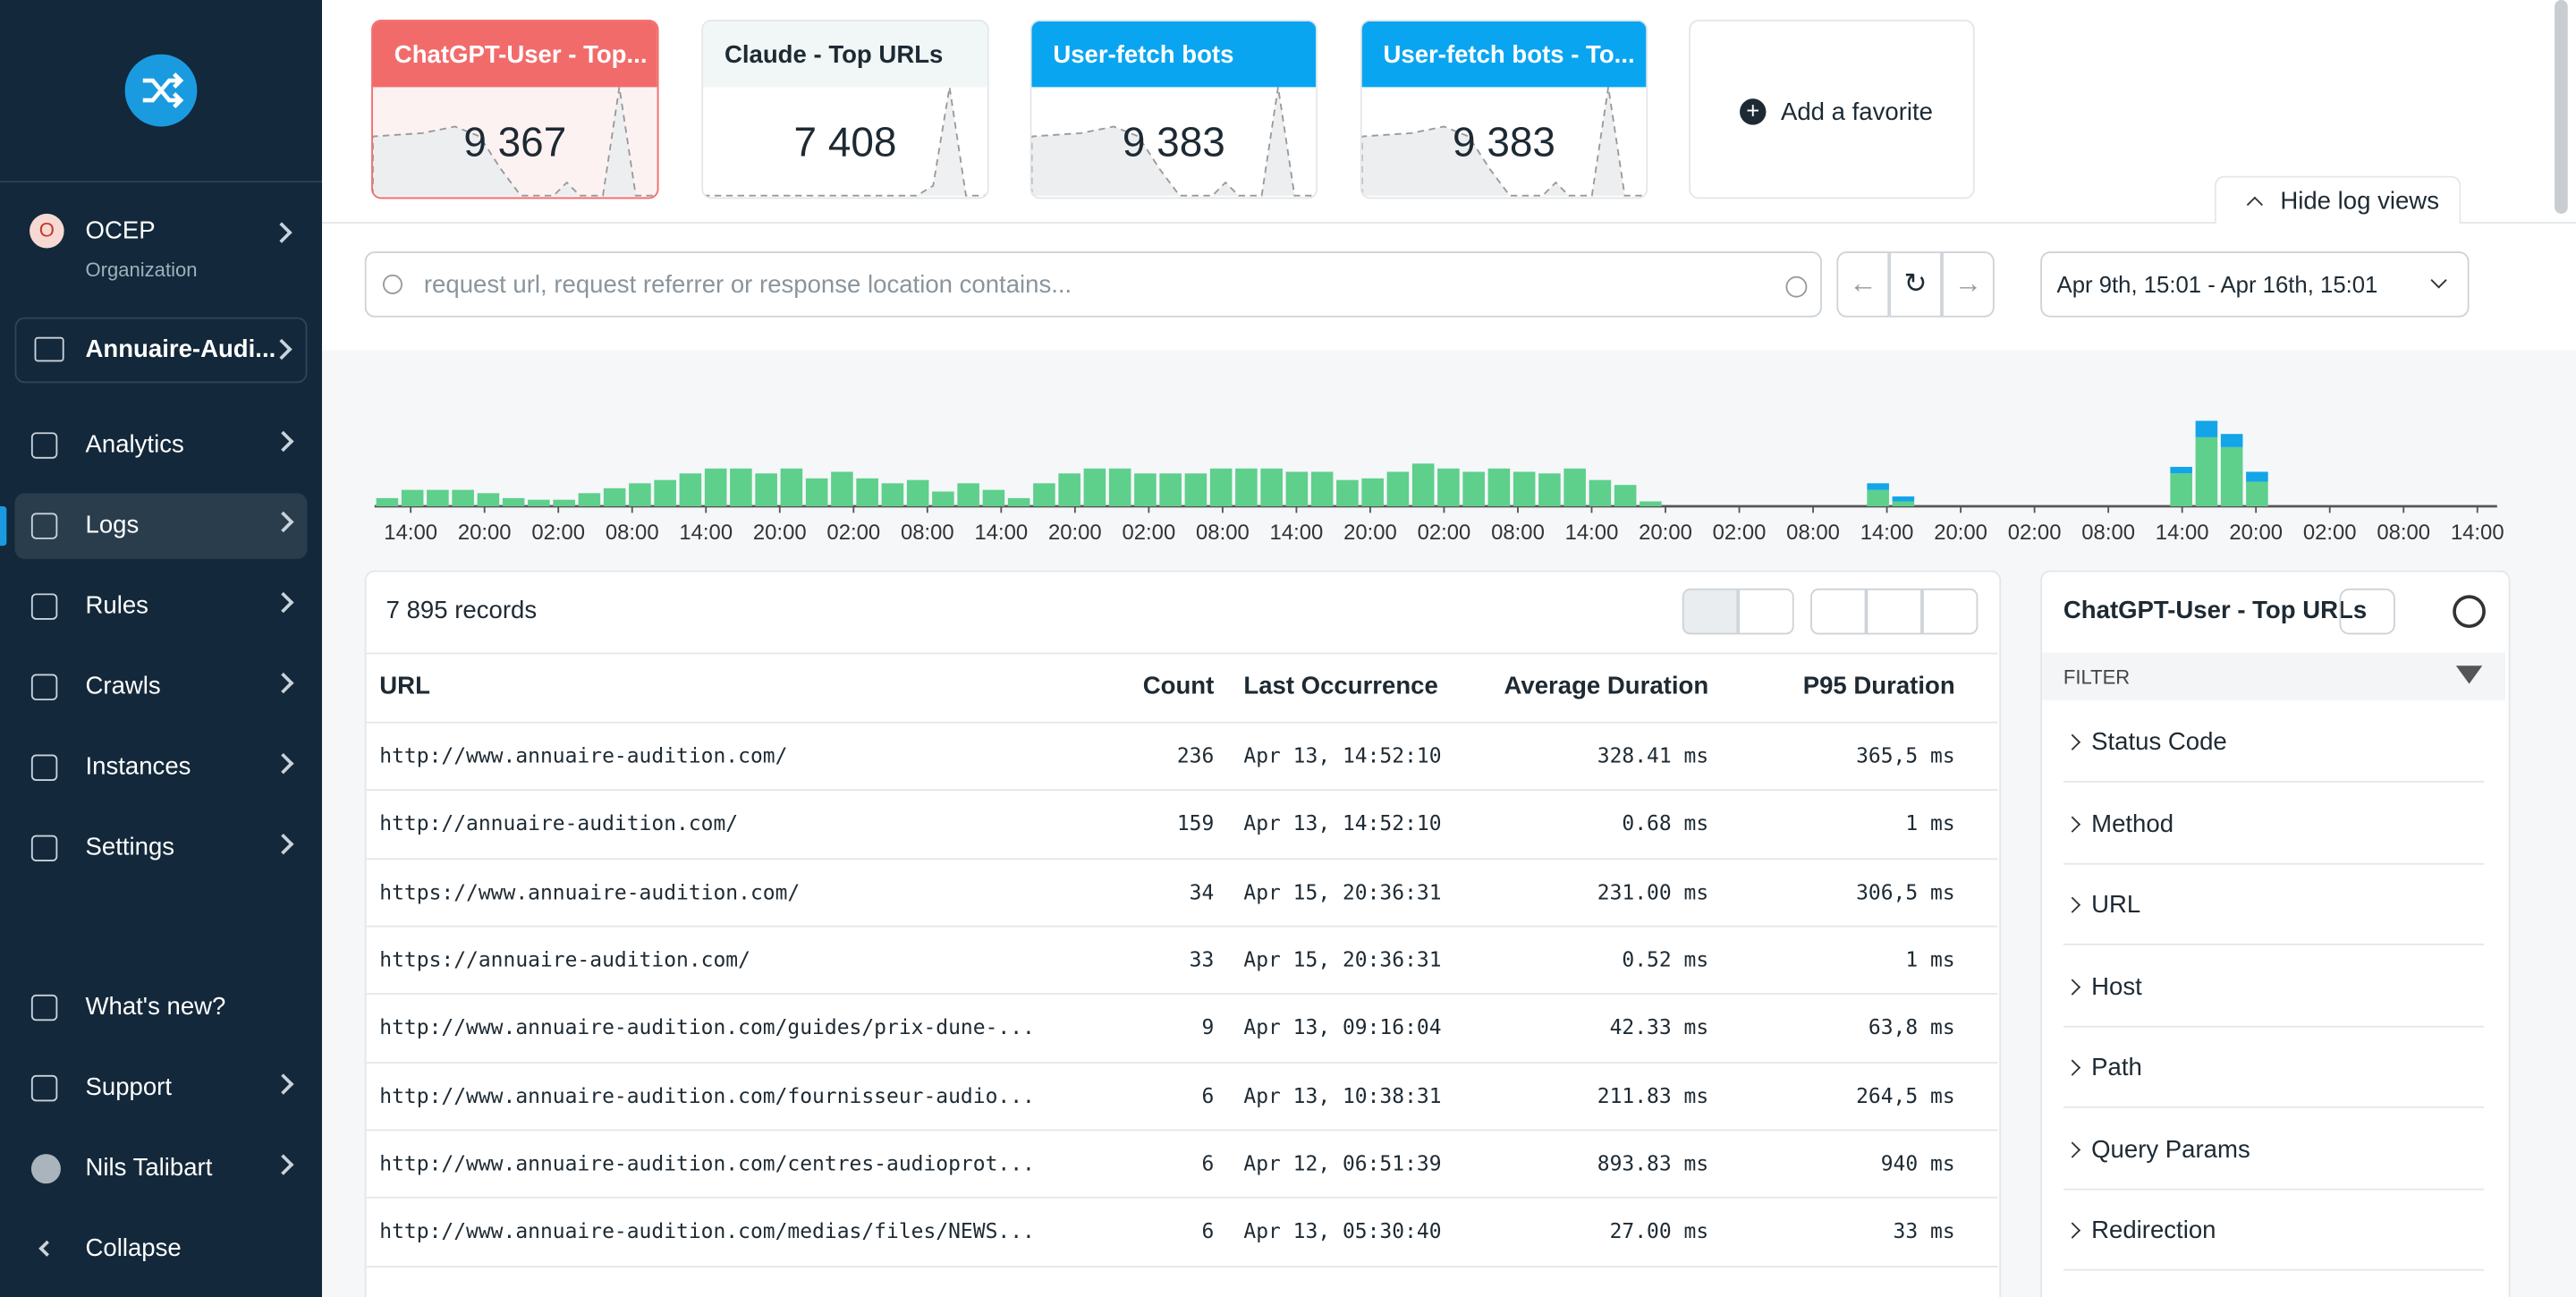  Describe the element at coordinates (2274, 1148) in the screenshot. I see `filter-item: Query Params` at that location.